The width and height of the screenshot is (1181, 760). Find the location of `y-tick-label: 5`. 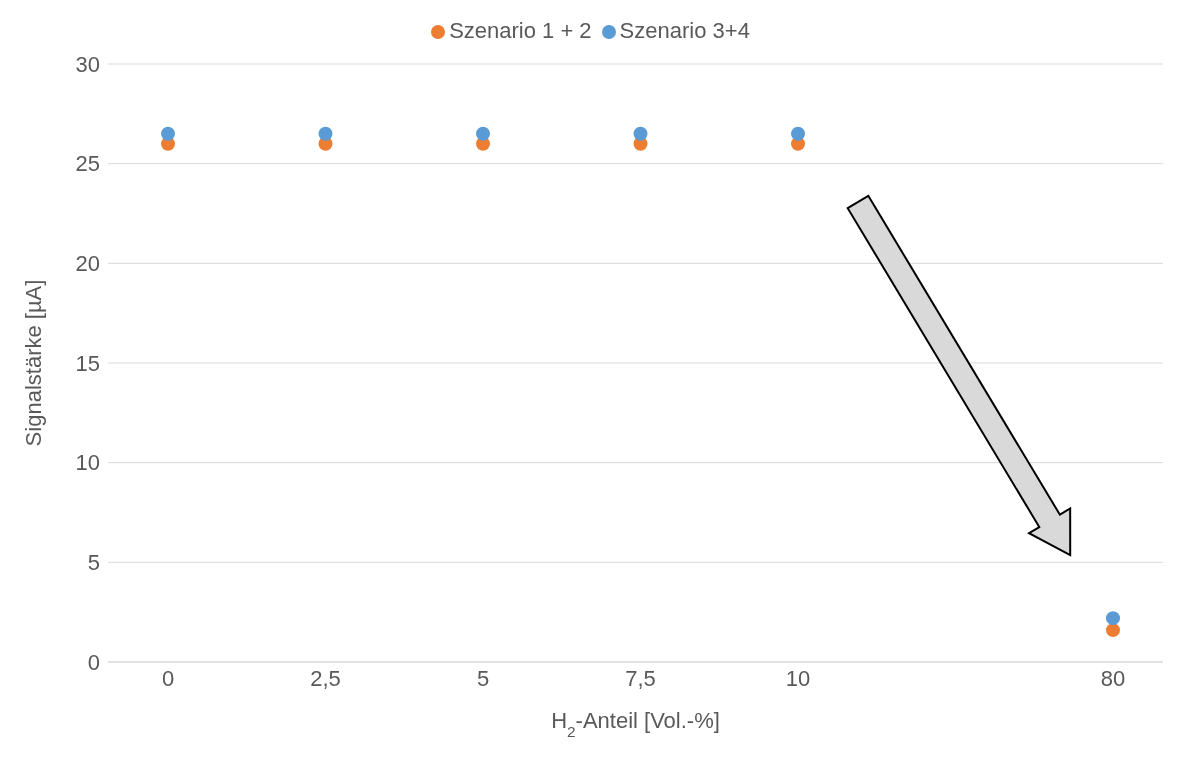

y-tick-label: 5 is located at coordinates (93, 563).